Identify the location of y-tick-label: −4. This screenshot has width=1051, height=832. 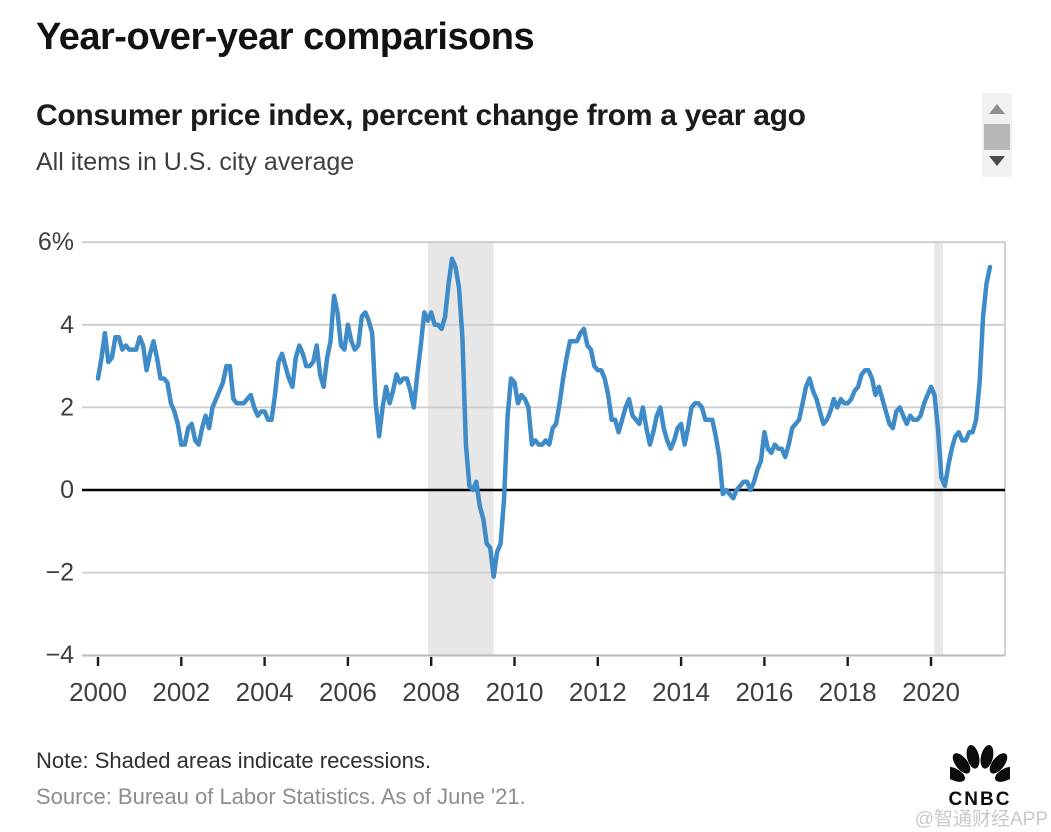
(59, 655).